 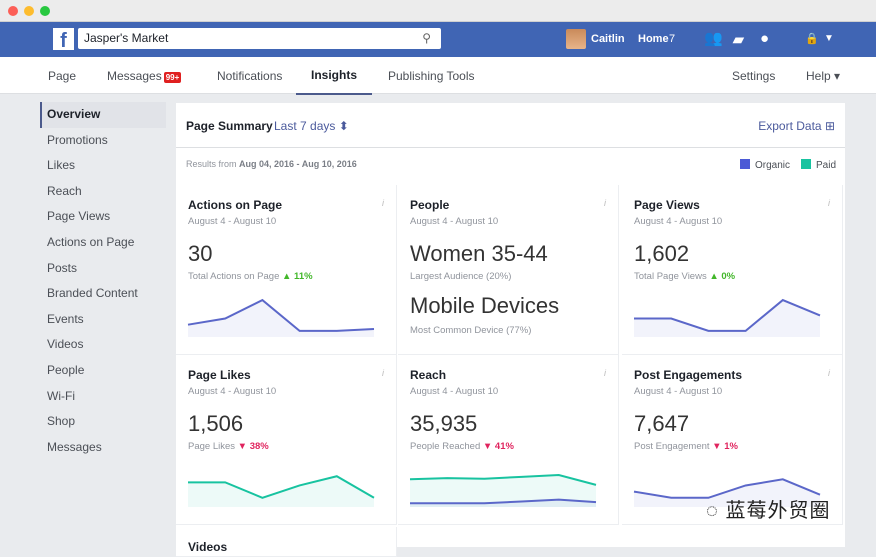 I want to click on sidebar-item-videos: Videos, so click(x=65, y=344).